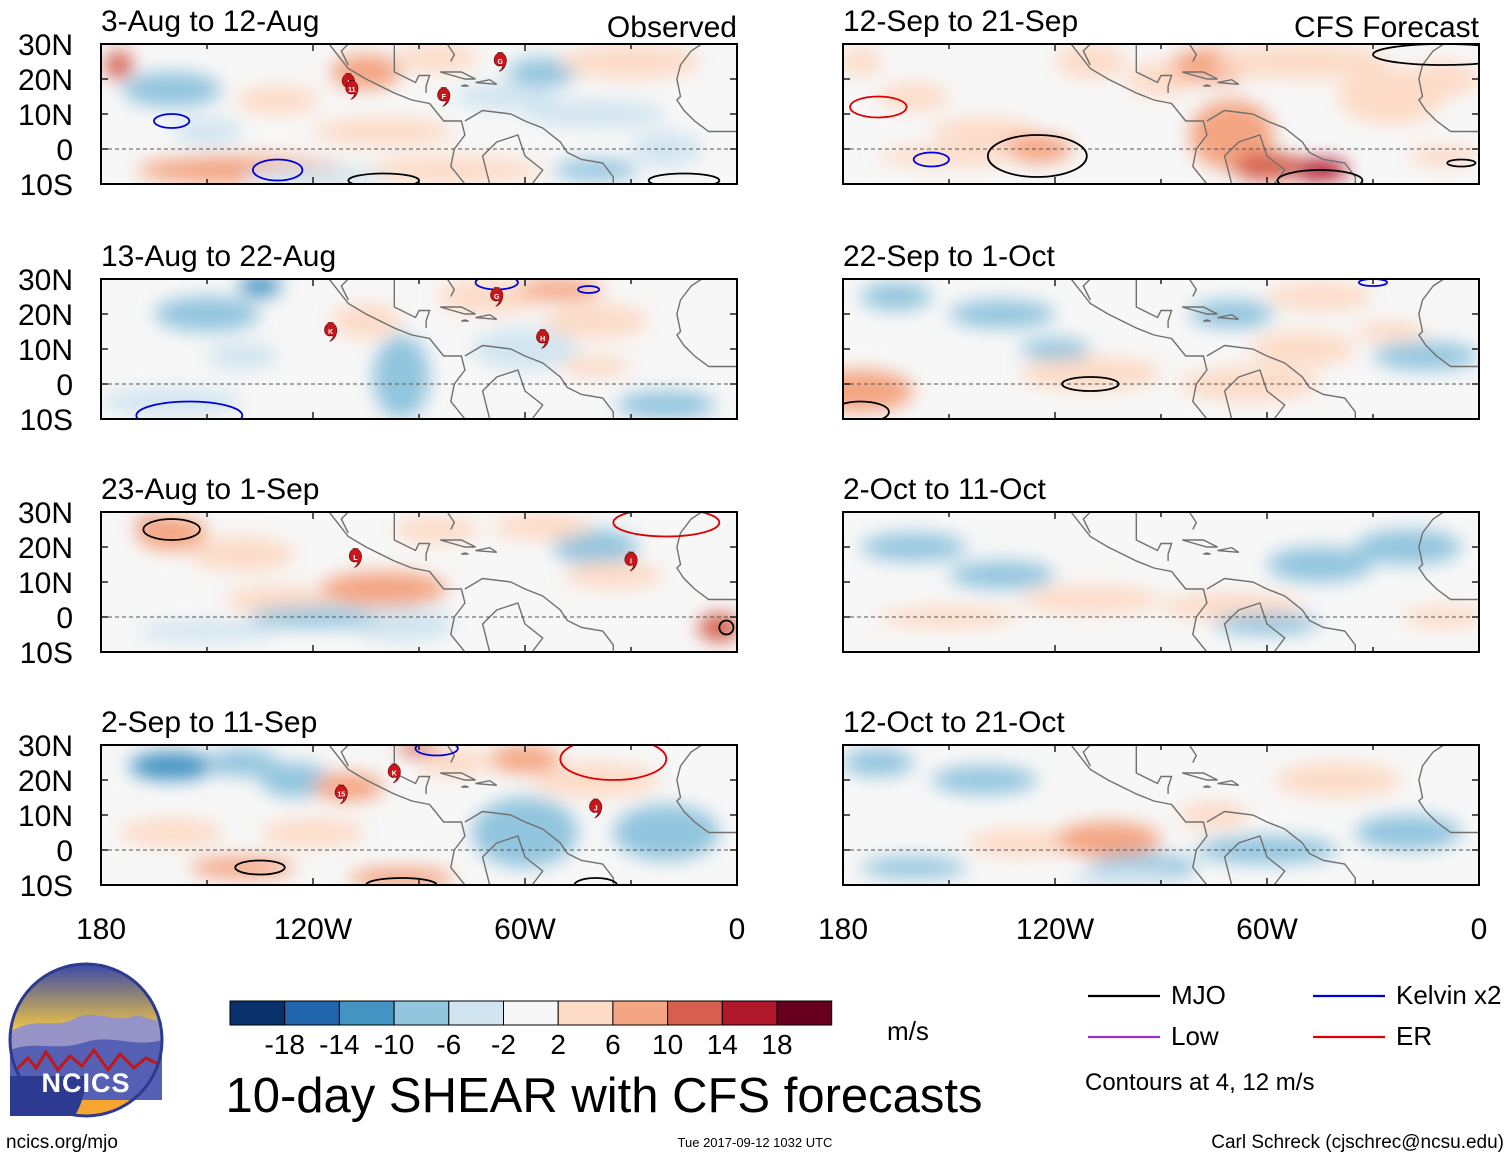  What do you see at coordinates (497, 297) in the screenshot?
I see `storm-icon: G` at bounding box center [497, 297].